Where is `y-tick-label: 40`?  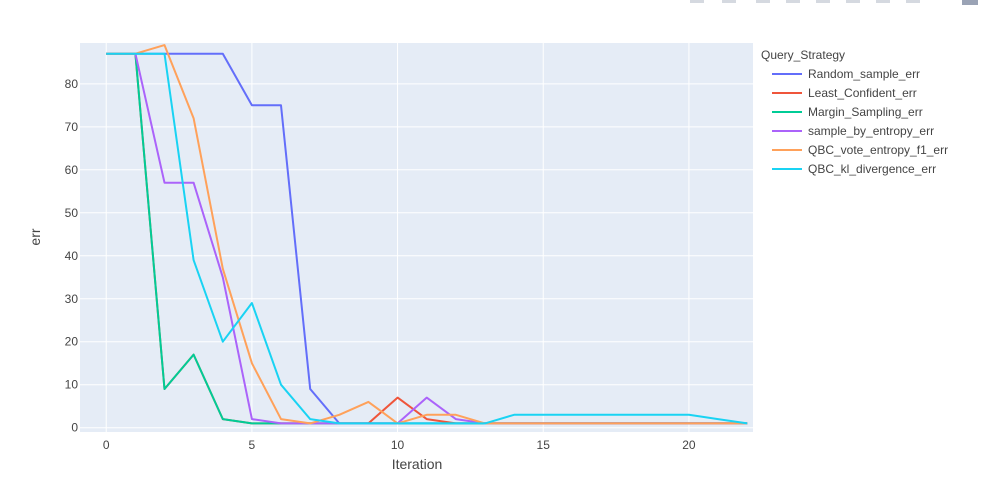
y-tick-label: 40 is located at coordinates (72, 256).